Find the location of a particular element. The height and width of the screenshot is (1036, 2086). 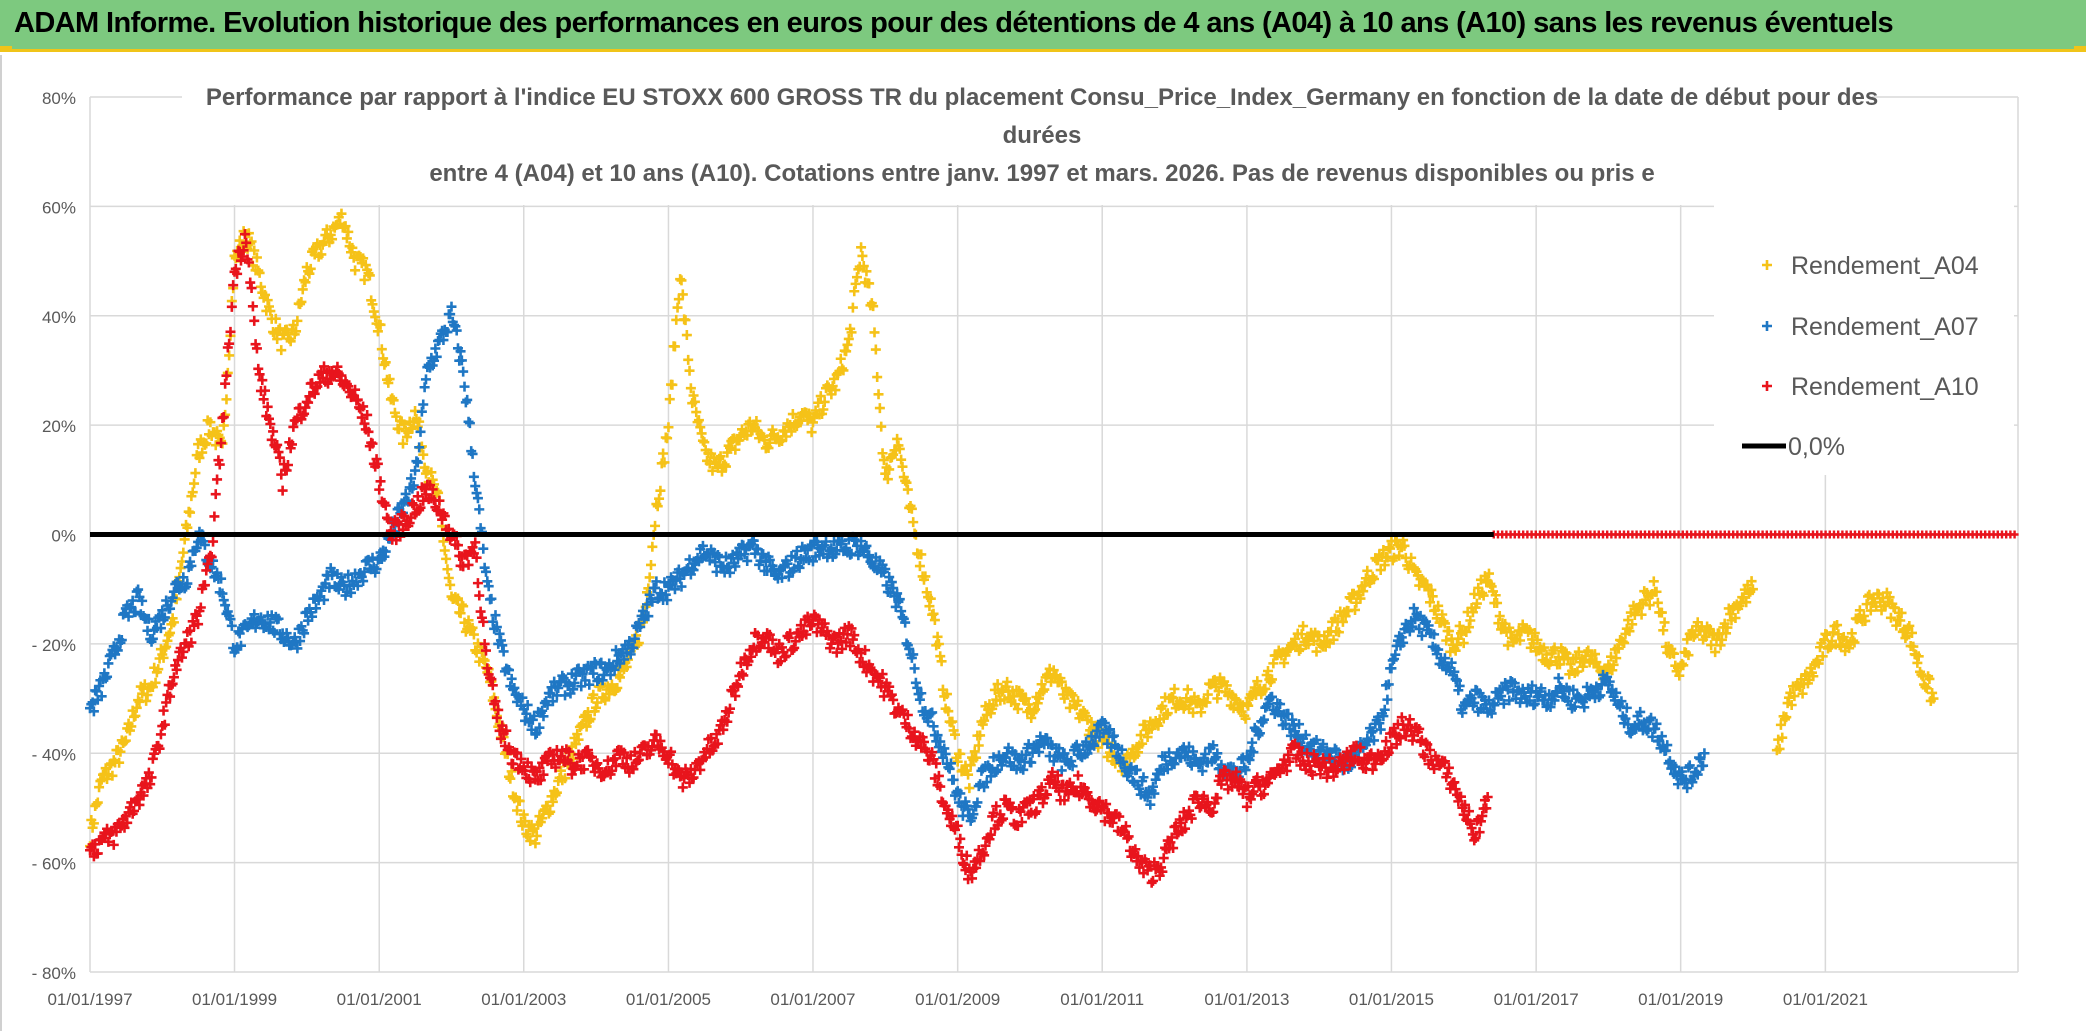

x-tick-label: 01/01/2007 is located at coordinates (812, 999).